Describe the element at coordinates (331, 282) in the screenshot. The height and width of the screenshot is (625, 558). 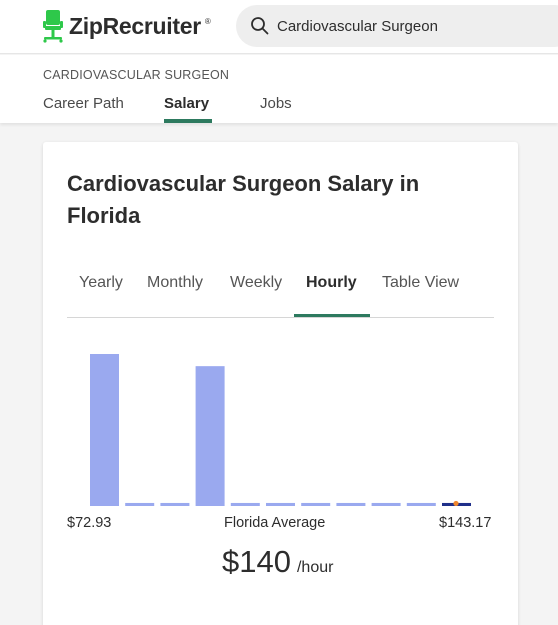
I see `period-tab-hourly: Hourly` at that location.